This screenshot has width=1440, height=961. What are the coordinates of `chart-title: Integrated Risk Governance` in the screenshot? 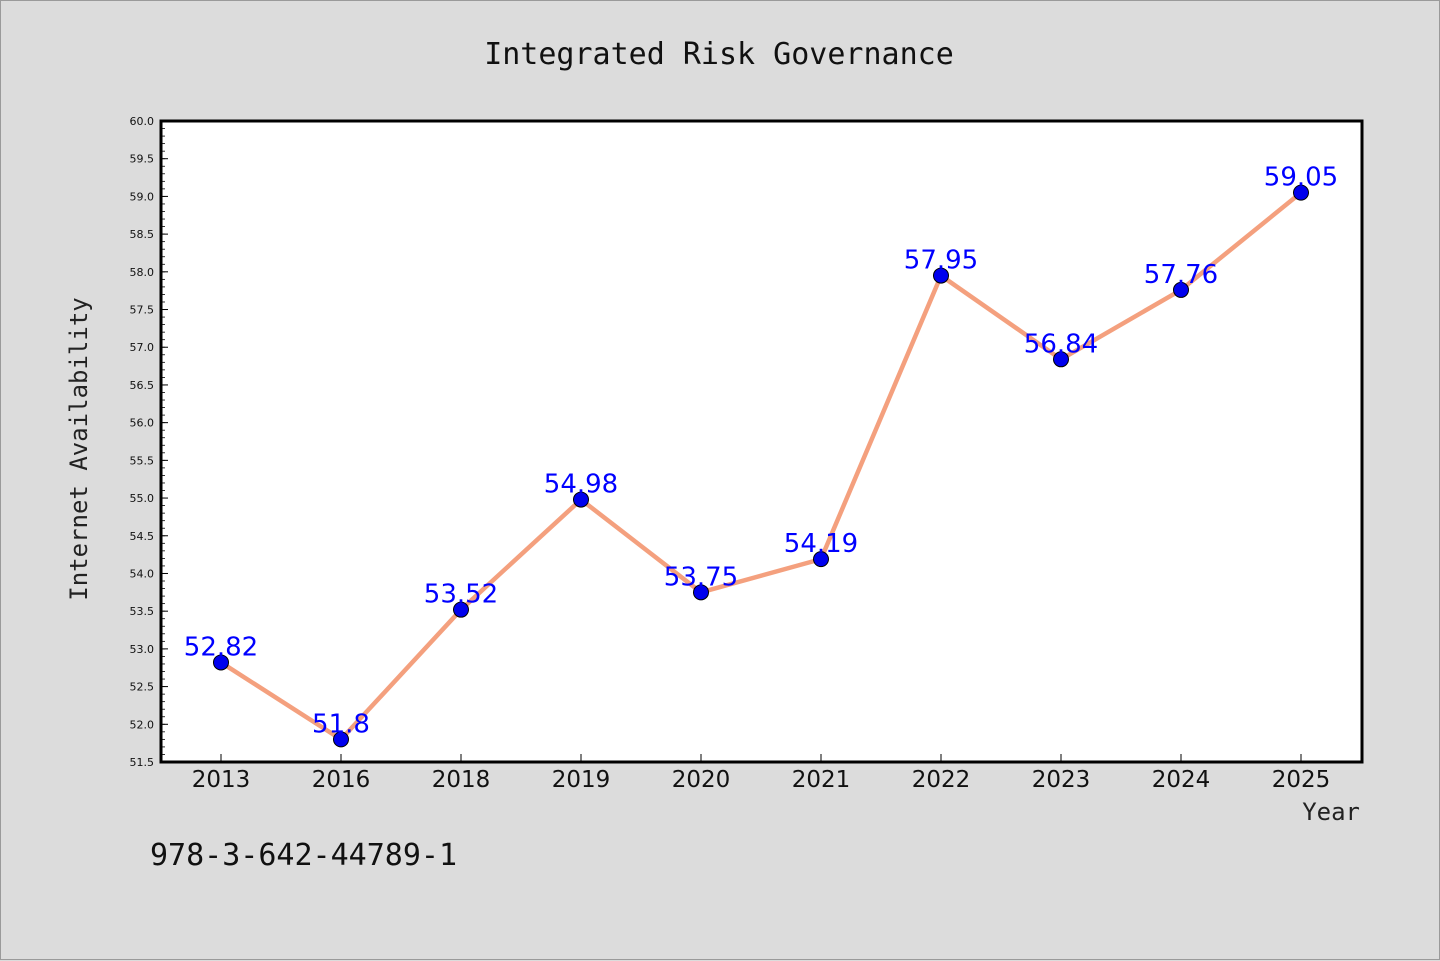 It's located at (719, 54).